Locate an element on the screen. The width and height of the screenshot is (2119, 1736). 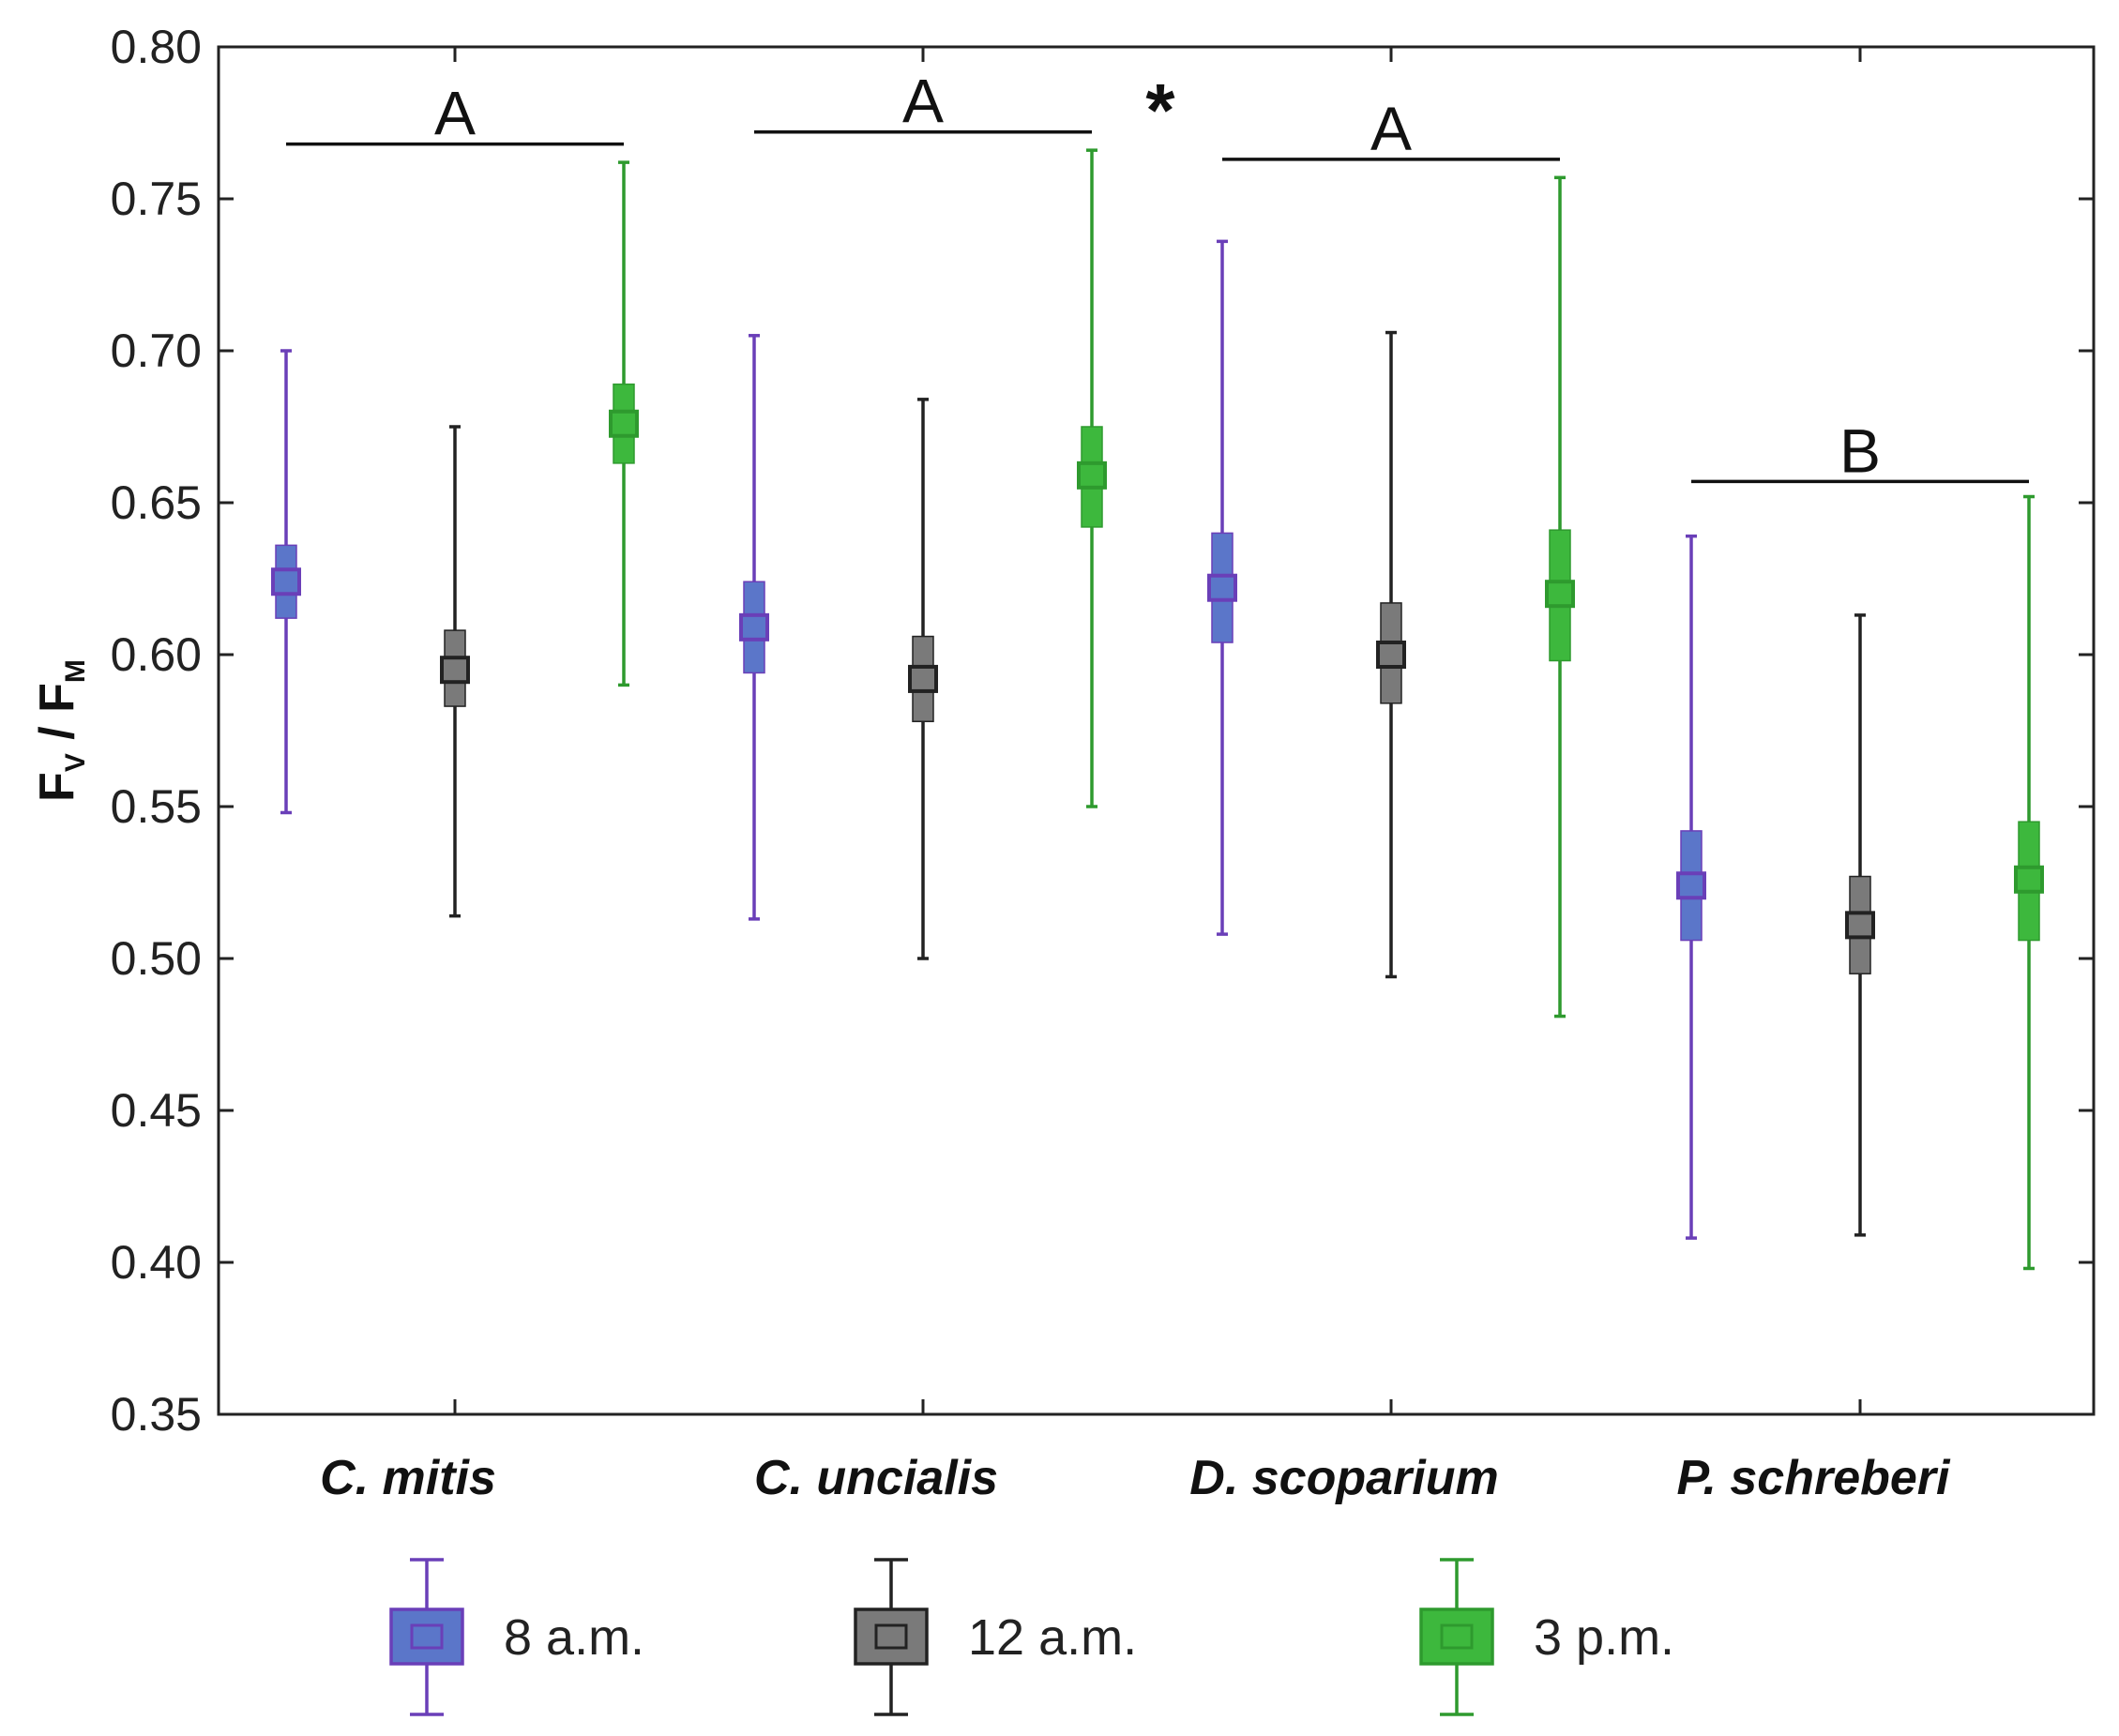
y-tick-label: 0.40 is located at coordinates (156, 1262).